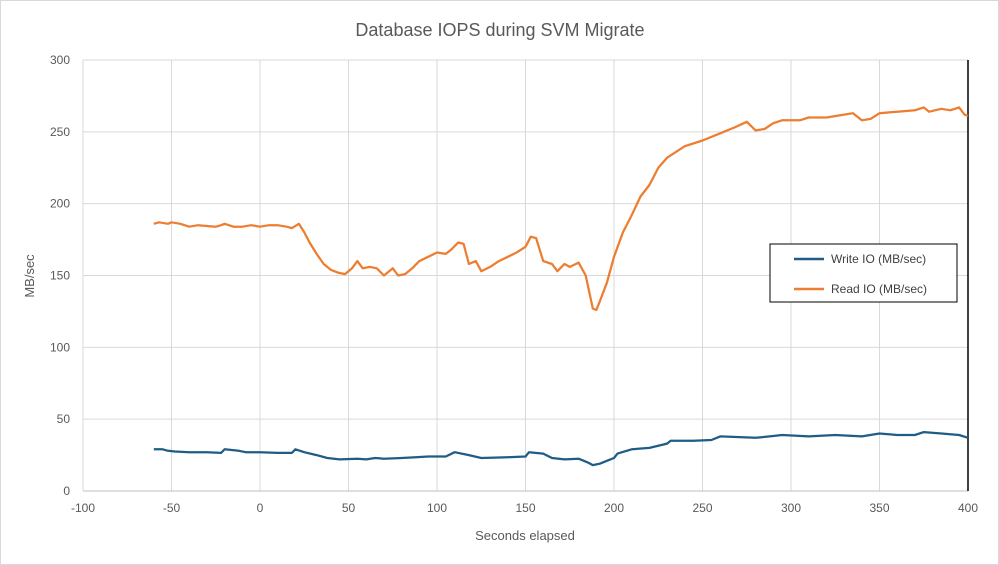  I want to click on y-tick-label: 50, so click(64, 419).